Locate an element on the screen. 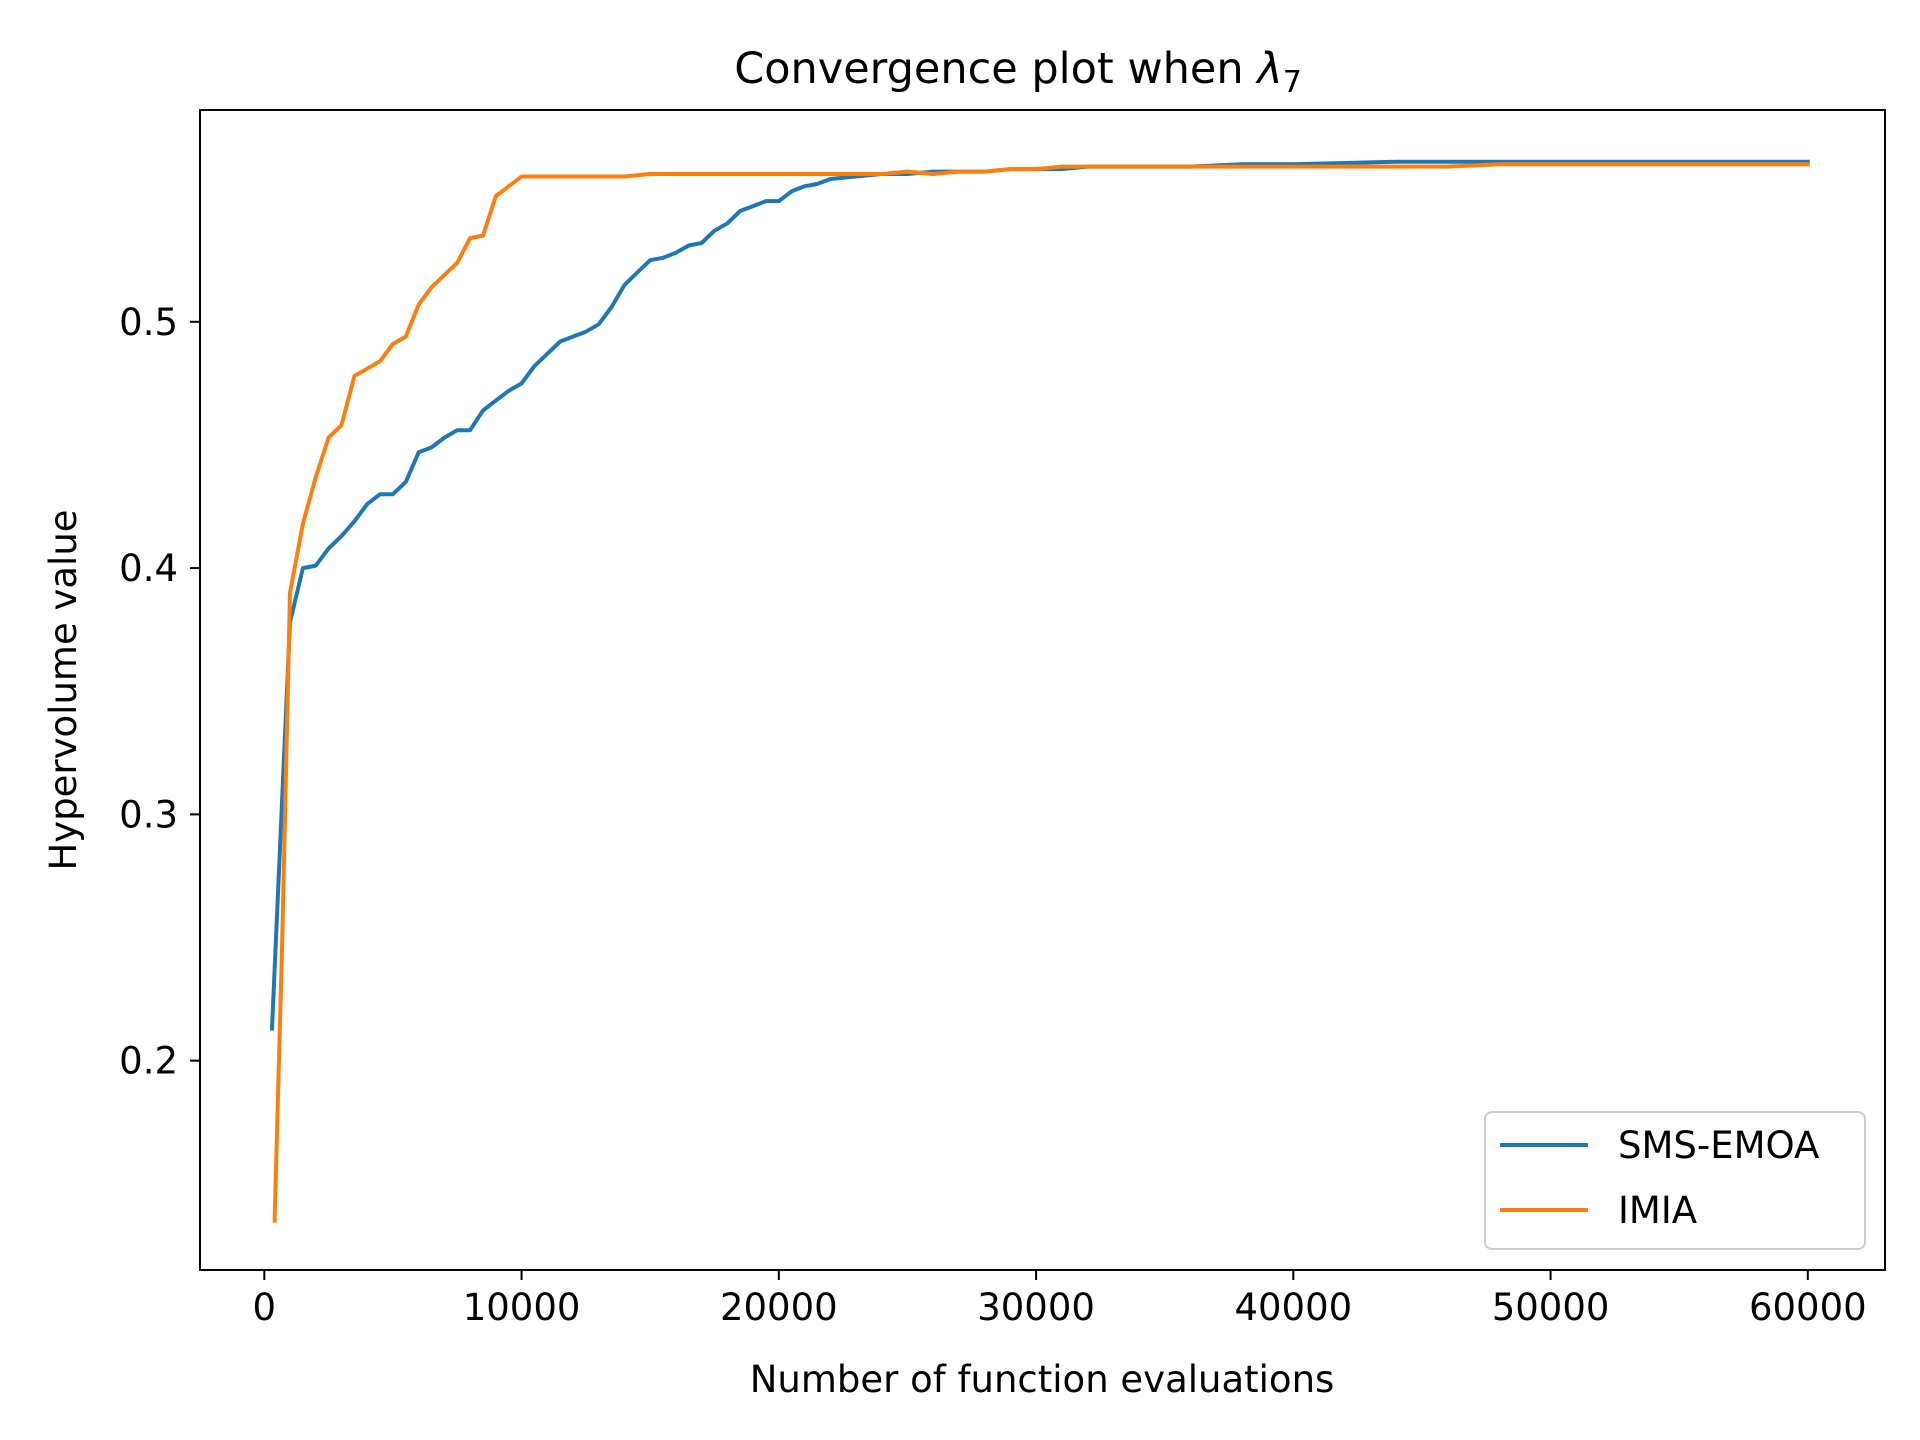  y-axis-ticks: 0.2 0.3 0.4 0.5 is located at coordinates (159, 692).